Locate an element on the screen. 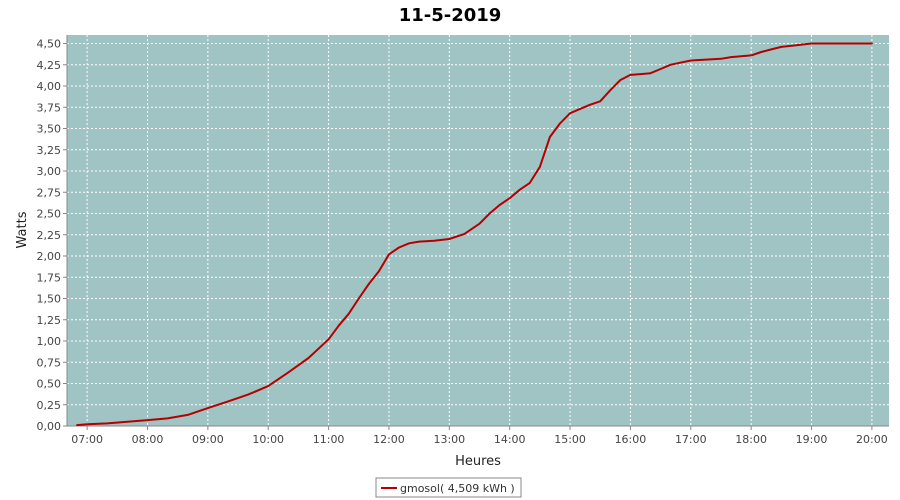 This screenshot has width=900, height=500. y-tick-label: 0,00 is located at coordinates (49, 426).